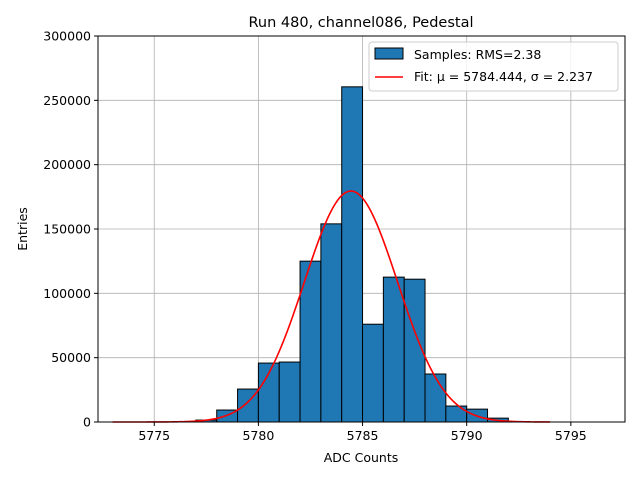  I want to click on x-tick-label: 5780, so click(258, 435).